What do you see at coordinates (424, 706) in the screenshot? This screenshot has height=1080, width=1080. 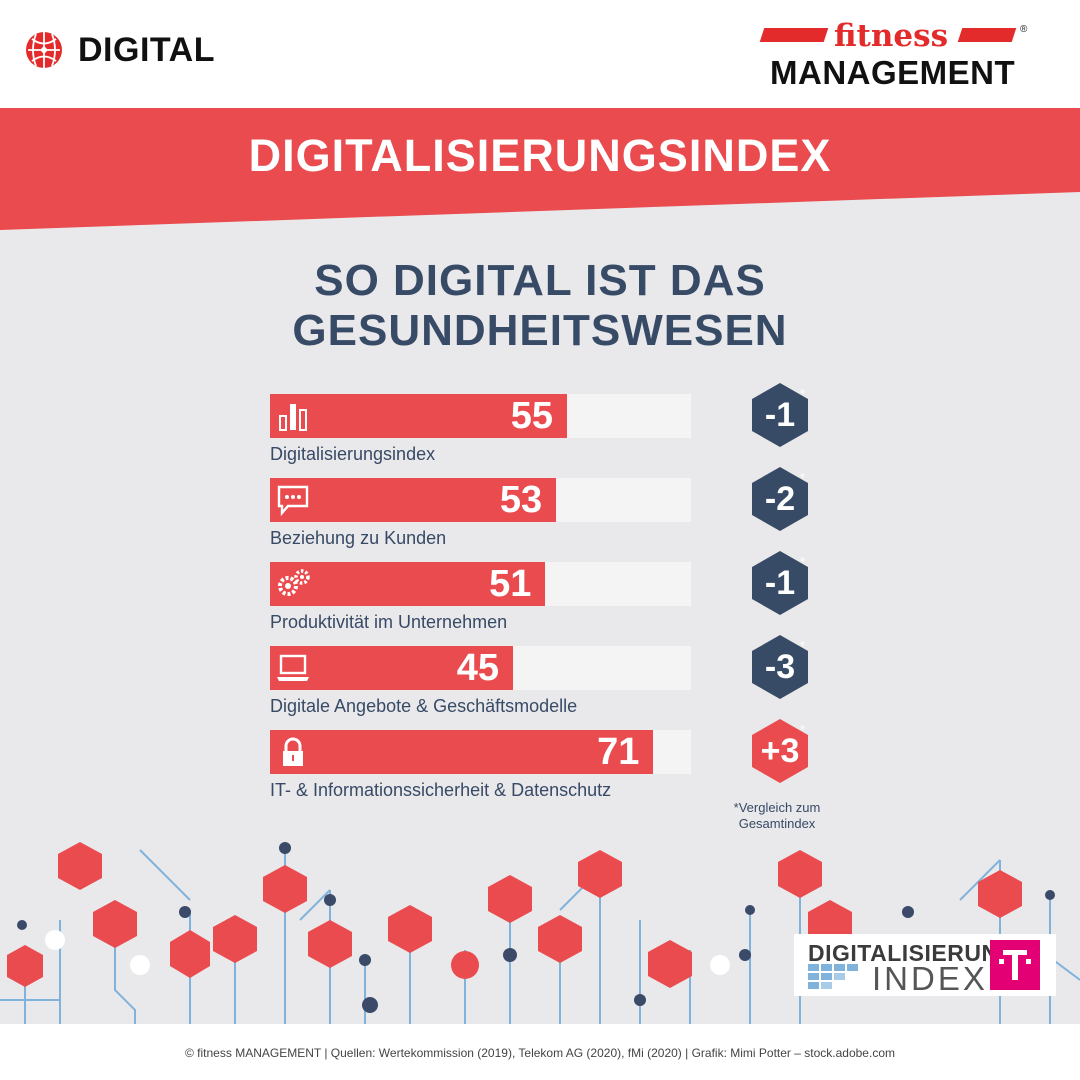 I see `category-label: Digitale Angebote & Geschäftsmodelle` at bounding box center [424, 706].